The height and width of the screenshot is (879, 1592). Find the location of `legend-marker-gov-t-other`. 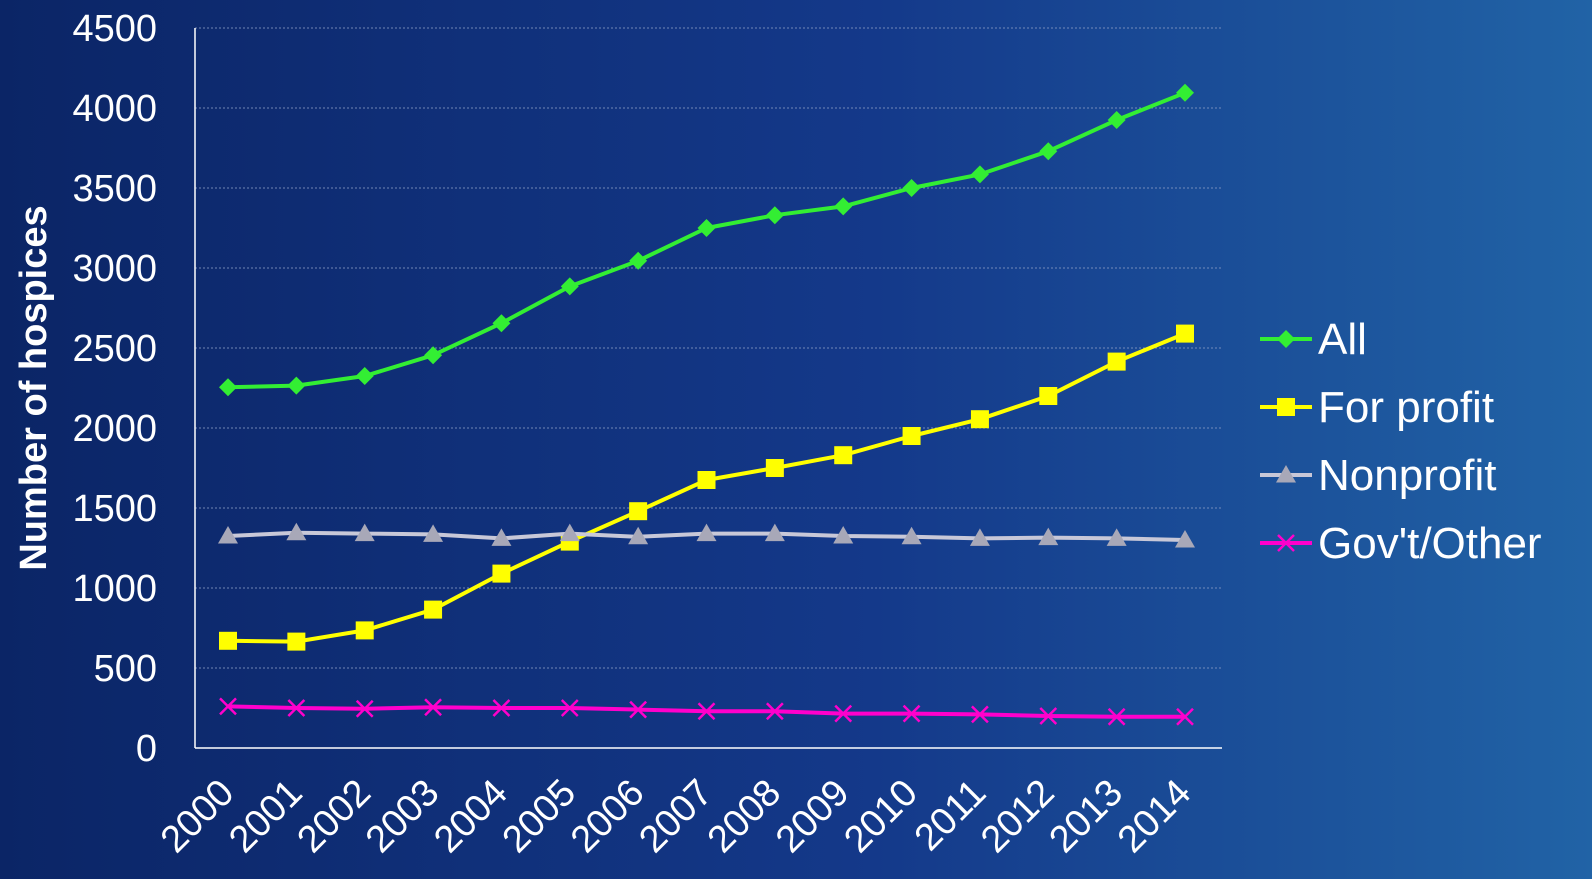

legend-marker-gov-t-other is located at coordinates (1286, 543).